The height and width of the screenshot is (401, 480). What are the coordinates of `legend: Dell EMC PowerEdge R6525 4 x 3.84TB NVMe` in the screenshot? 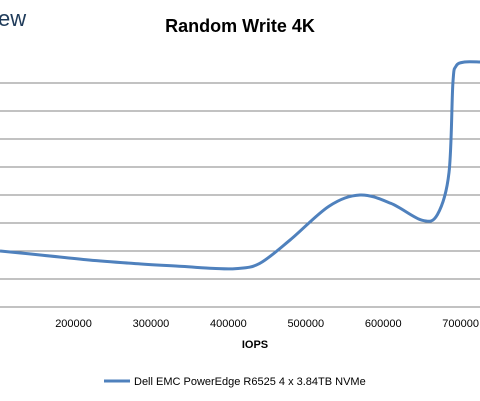 It's located at (235, 382).